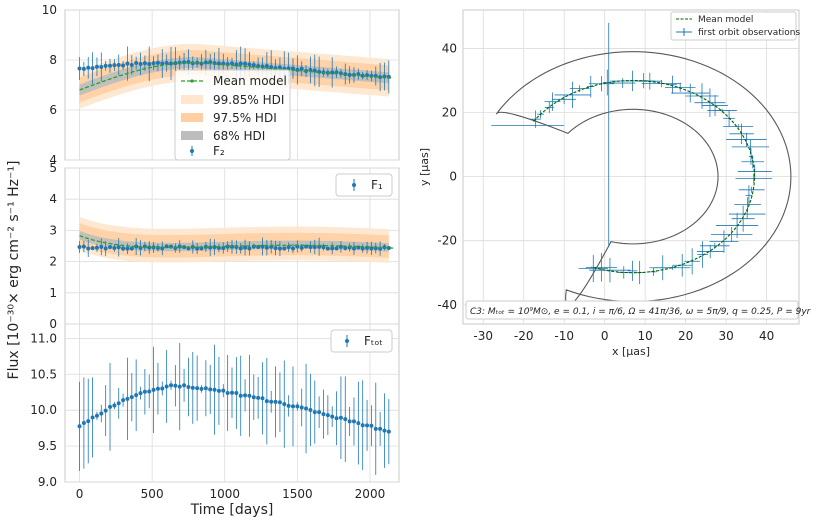 This screenshot has height=521, width=814. Describe the element at coordinates (53, 110) in the screenshot. I see `F2-ytick-label: 6` at that location.